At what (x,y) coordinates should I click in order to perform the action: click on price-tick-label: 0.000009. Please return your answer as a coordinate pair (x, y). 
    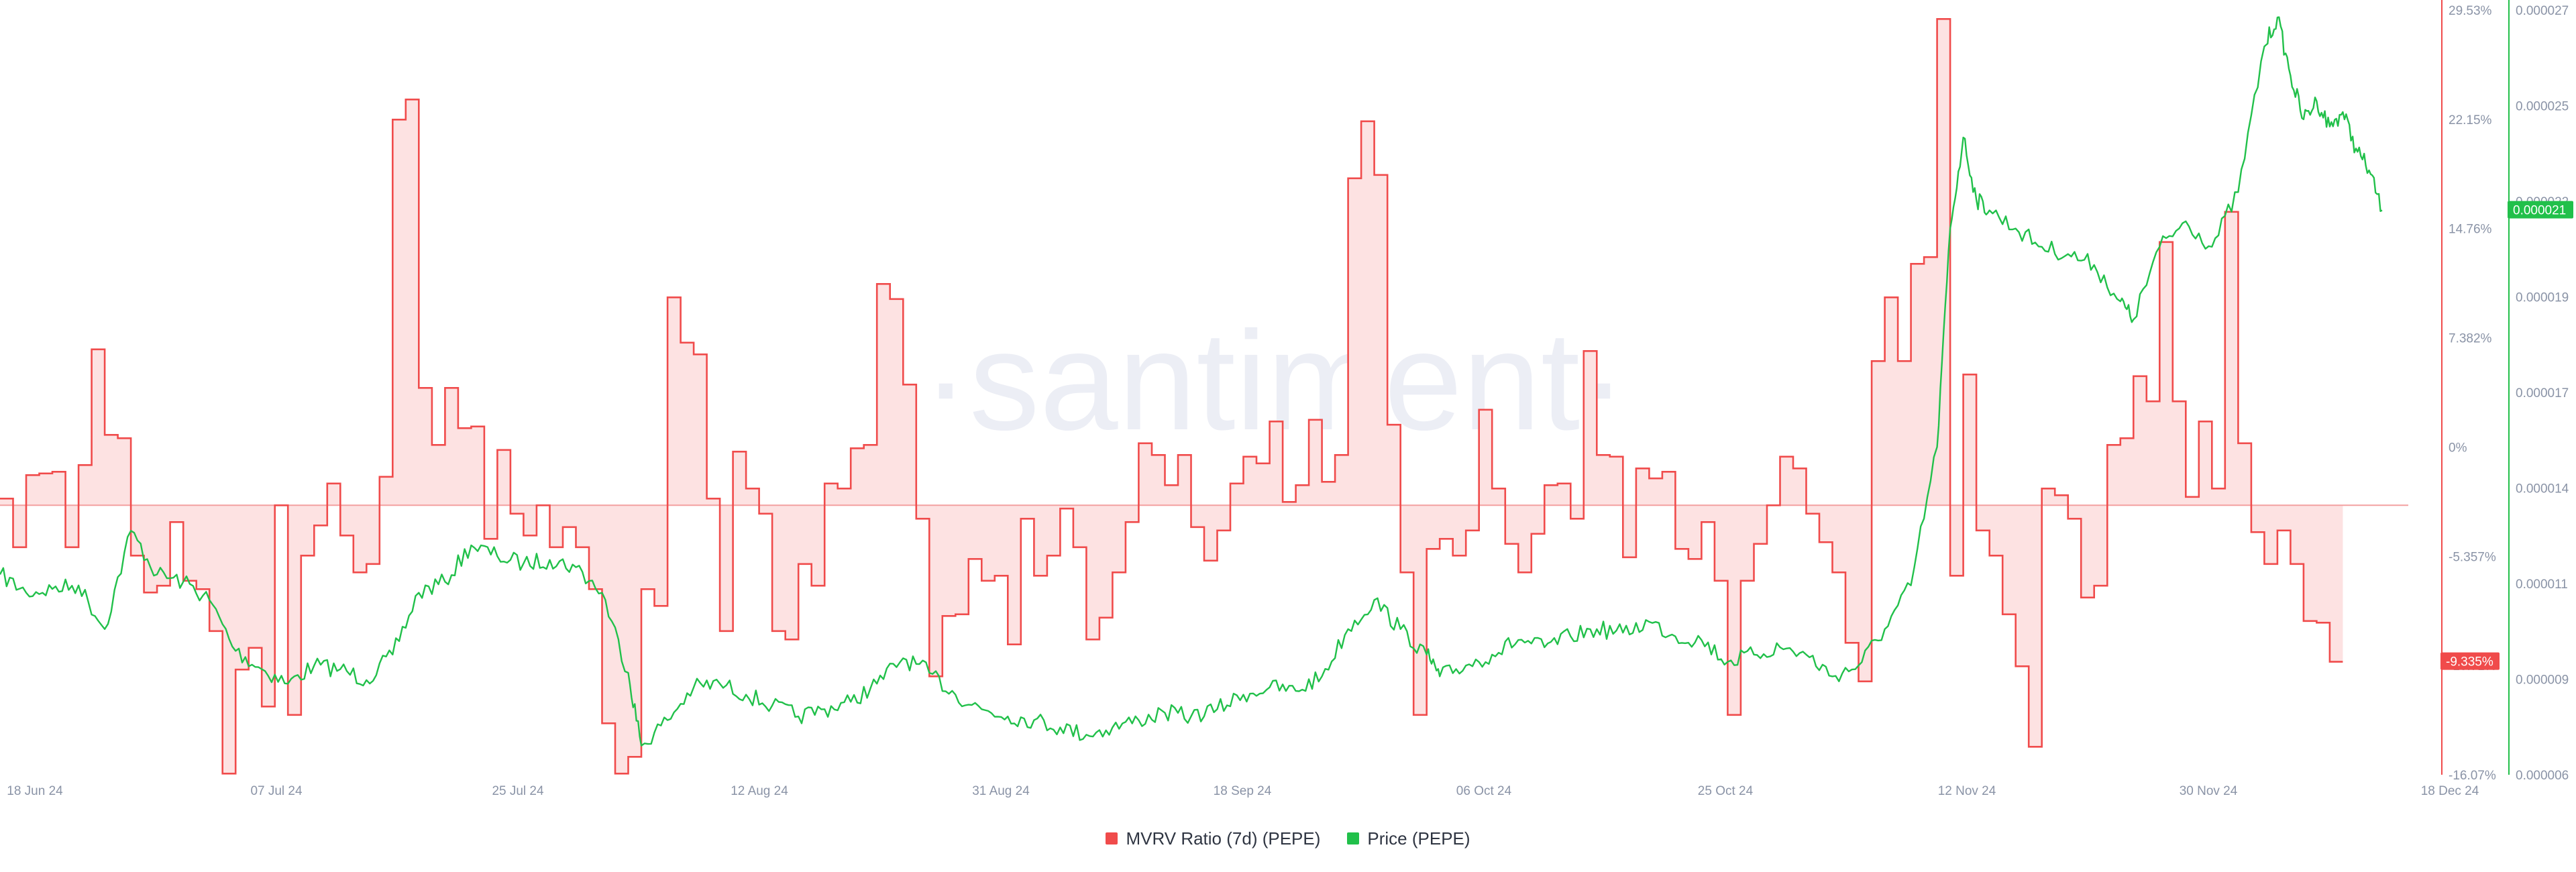
    Looking at the image, I should click on (2542, 680).